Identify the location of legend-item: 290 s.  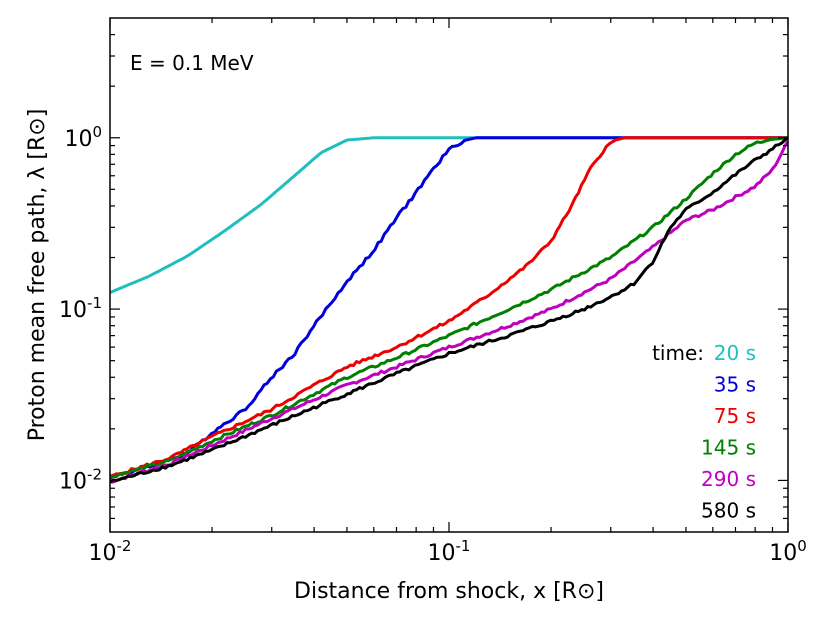
(728, 479).